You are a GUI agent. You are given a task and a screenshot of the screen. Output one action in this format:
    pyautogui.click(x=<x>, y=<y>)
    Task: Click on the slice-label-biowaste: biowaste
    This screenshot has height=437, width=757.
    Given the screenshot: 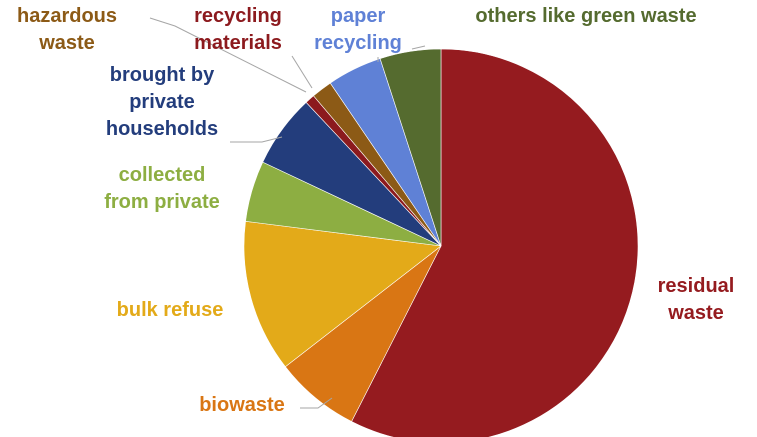 What is the action you would take?
    pyautogui.click(x=242, y=405)
    